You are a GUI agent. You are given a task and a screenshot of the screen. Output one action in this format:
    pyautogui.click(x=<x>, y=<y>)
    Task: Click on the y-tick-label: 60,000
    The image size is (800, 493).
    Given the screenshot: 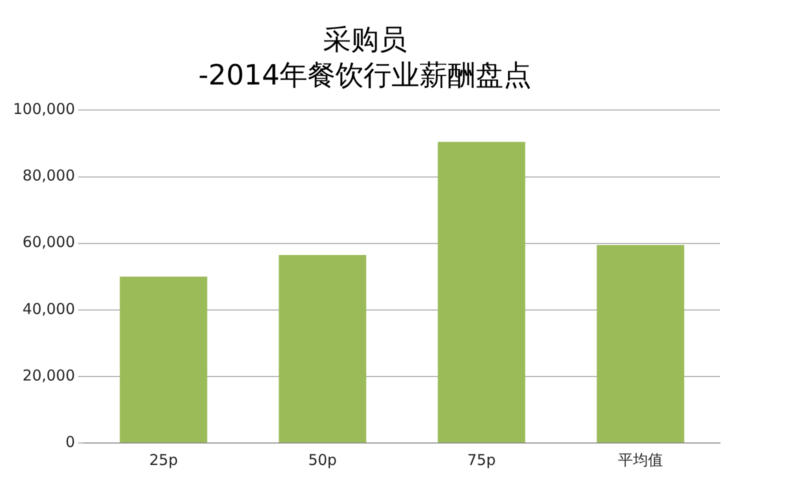 What is the action you would take?
    pyautogui.click(x=49, y=242)
    